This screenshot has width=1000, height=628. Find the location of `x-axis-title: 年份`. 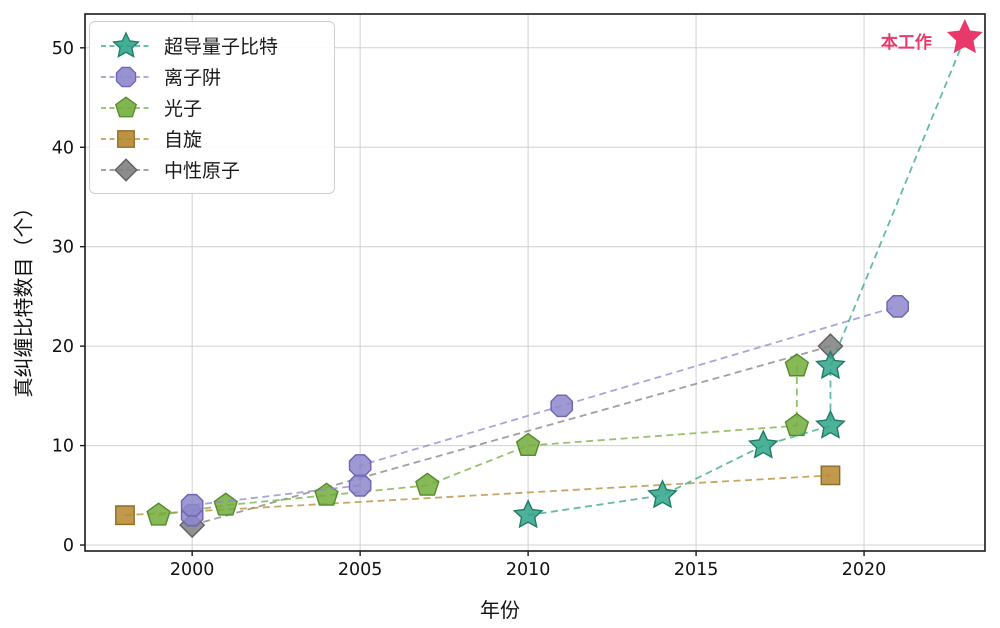

x-axis-title: 年份 is located at coordinates (500, 610).